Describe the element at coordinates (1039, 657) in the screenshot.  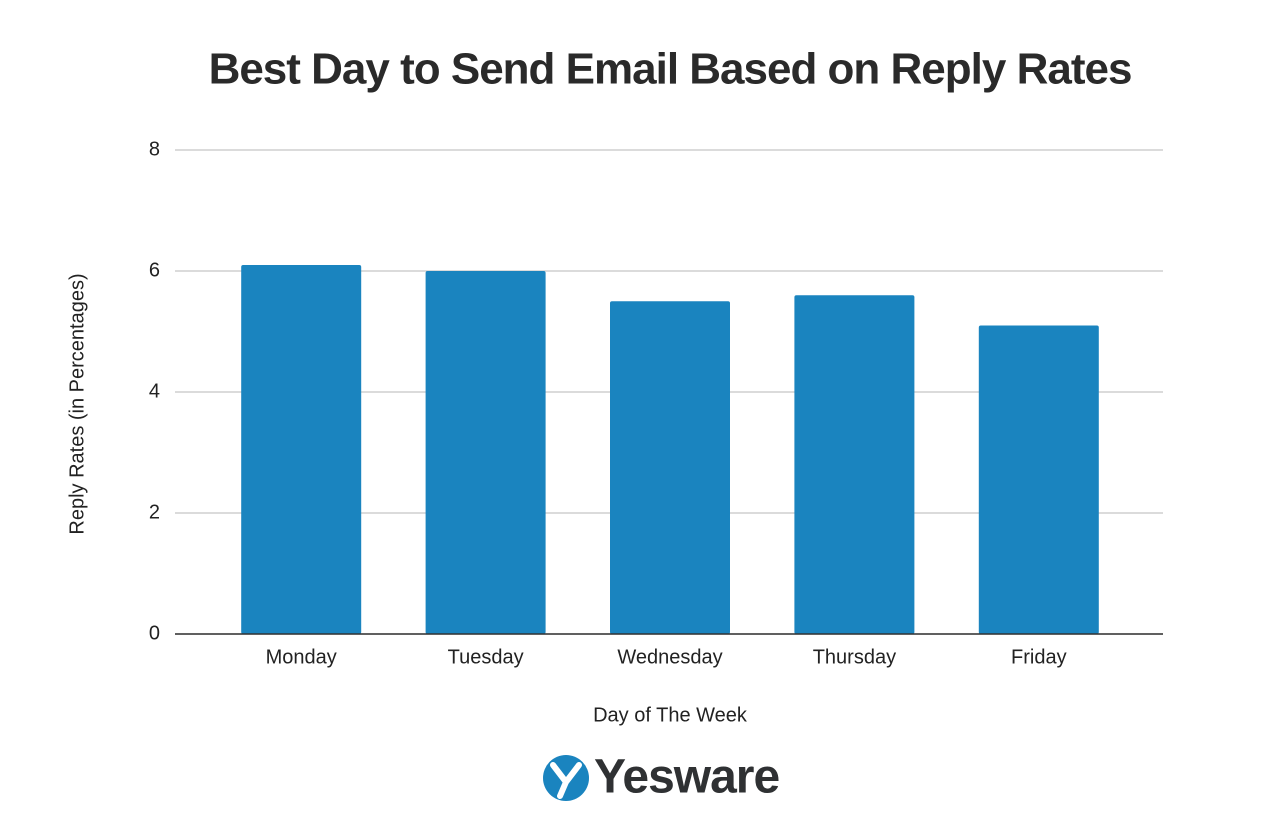
I see `x-tick-label: Friday` at that location.